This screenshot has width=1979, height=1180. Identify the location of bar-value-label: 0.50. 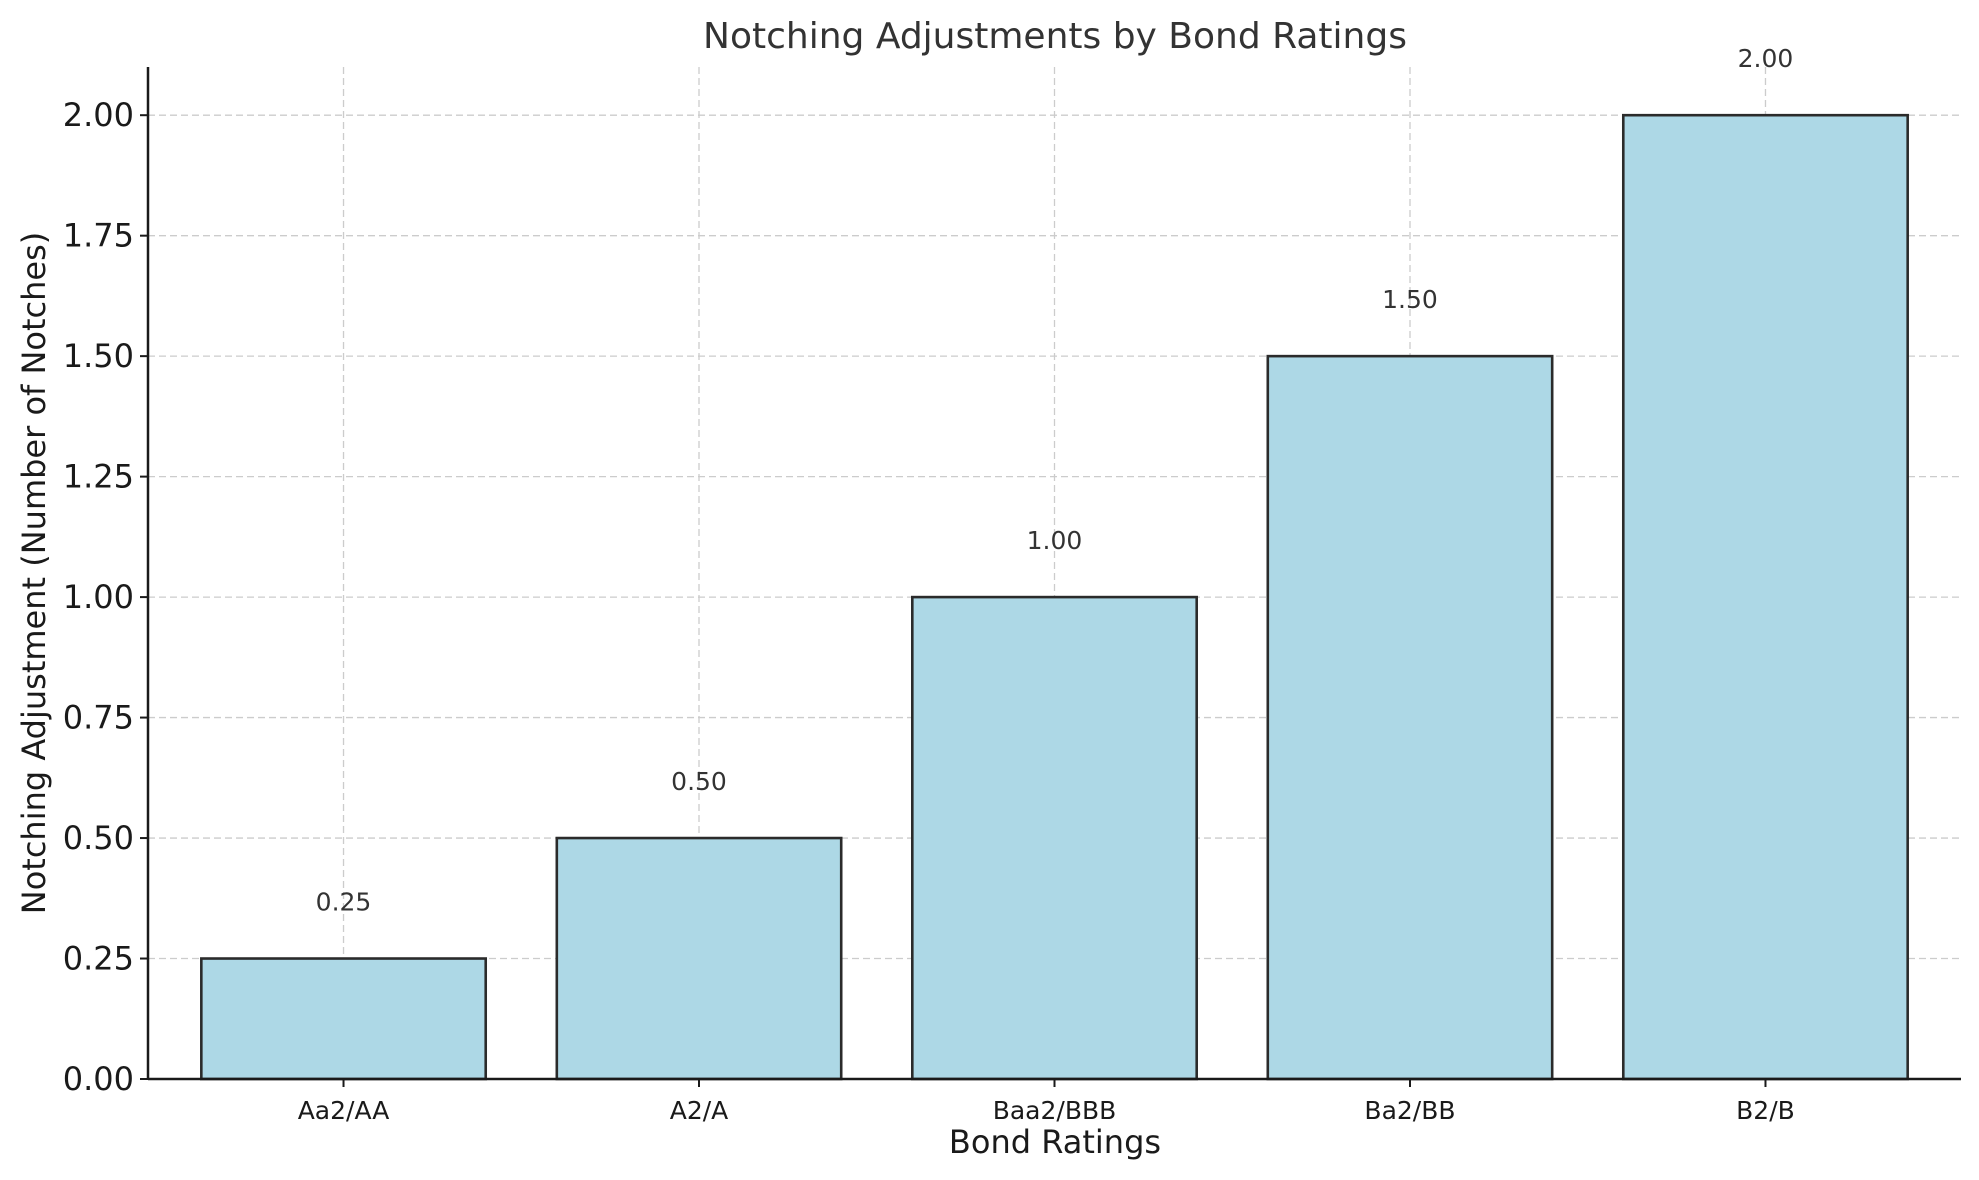
(699, 781).